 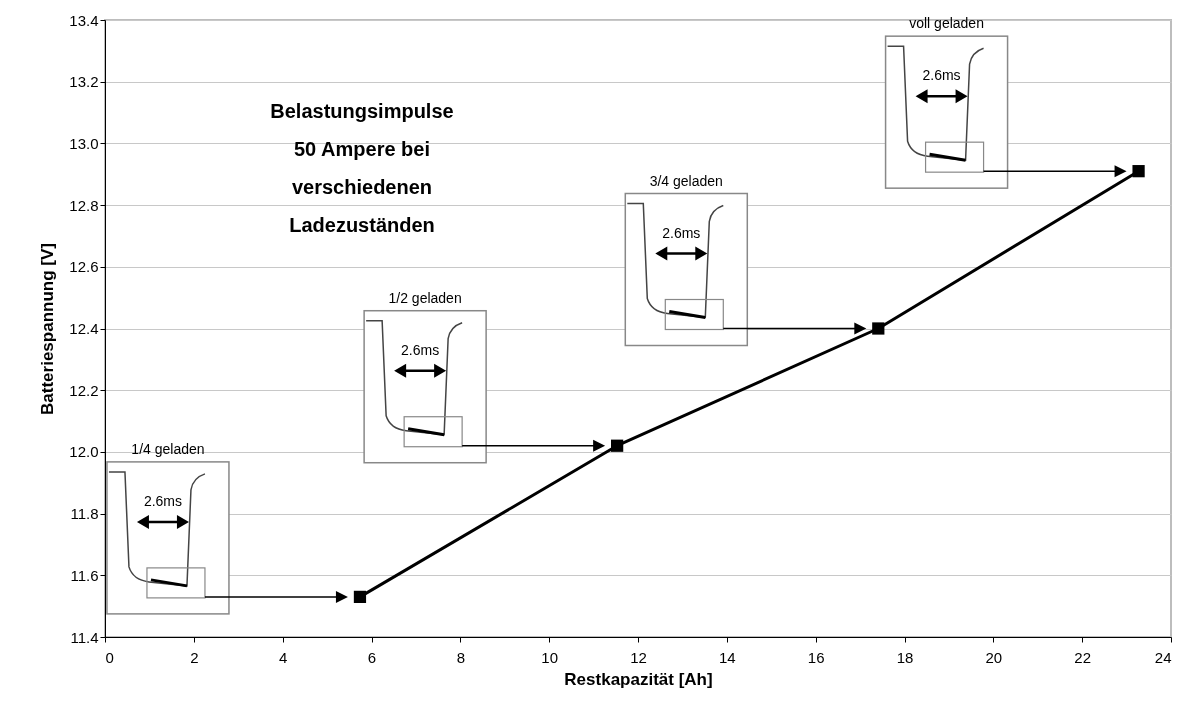 I want to click on y-tick-label: 13.0, so click(x=84, y=143).